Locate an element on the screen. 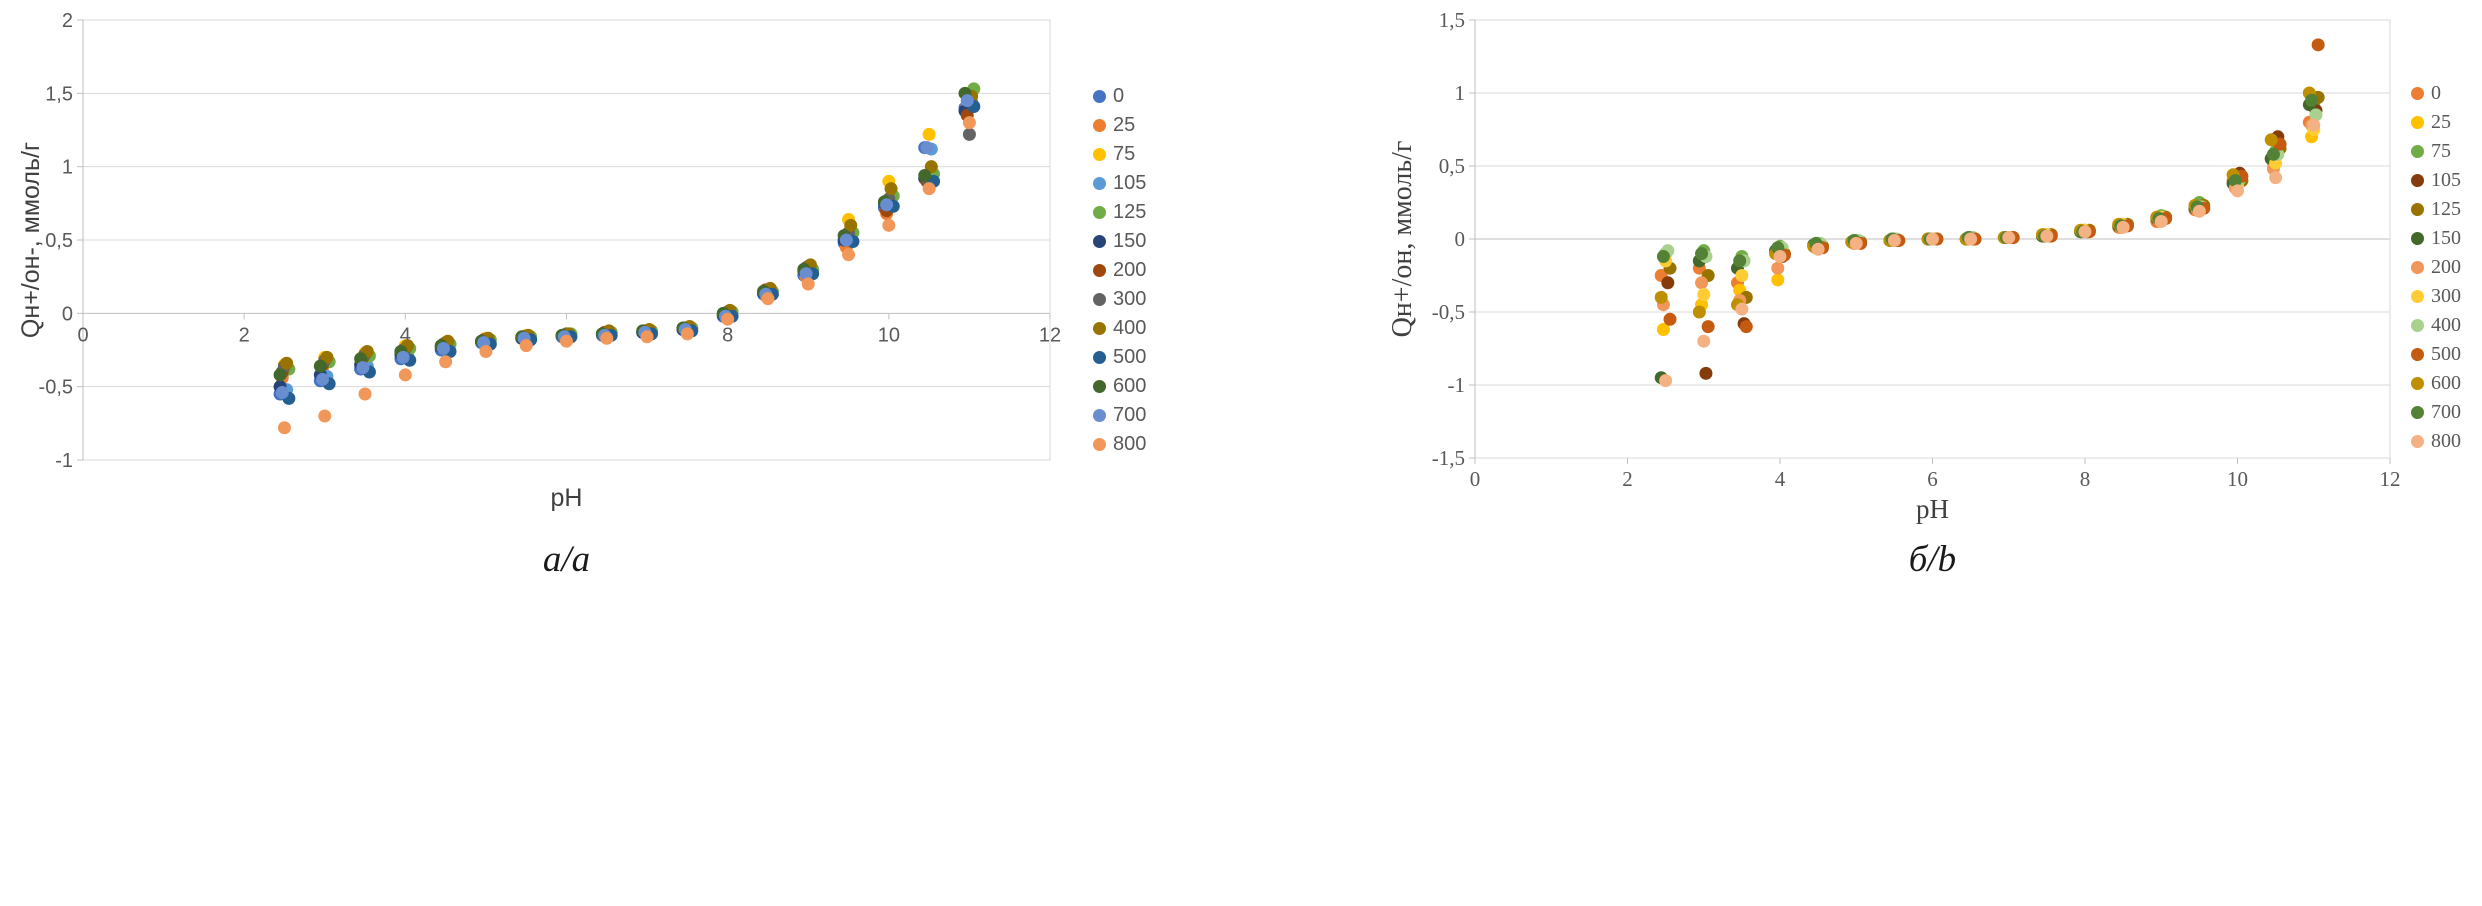 This screenshot has height=906, width=2482. legend-label: 700 is located at coordinates (2446, 412).